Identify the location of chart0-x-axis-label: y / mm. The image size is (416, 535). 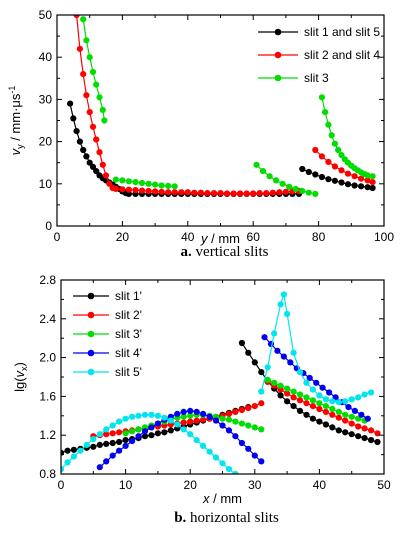
(220, 238).